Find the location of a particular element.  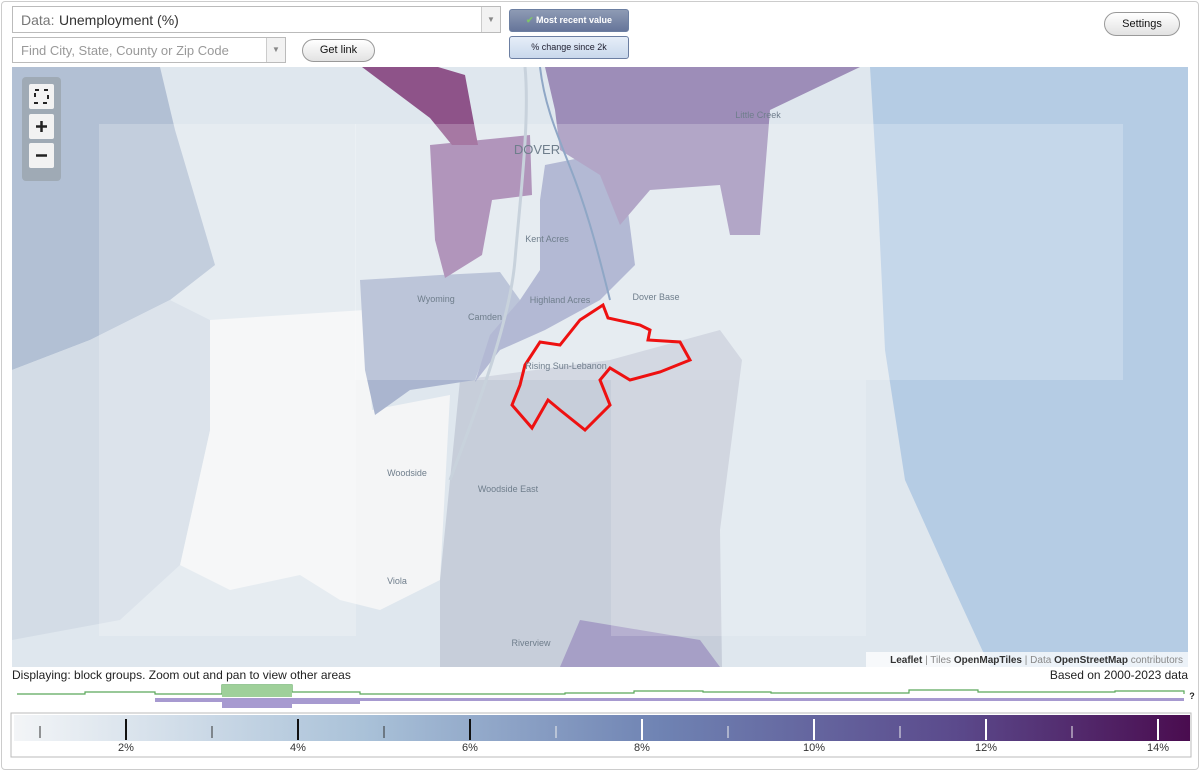

map-label: Woodside is located at coordinates (407, 473).